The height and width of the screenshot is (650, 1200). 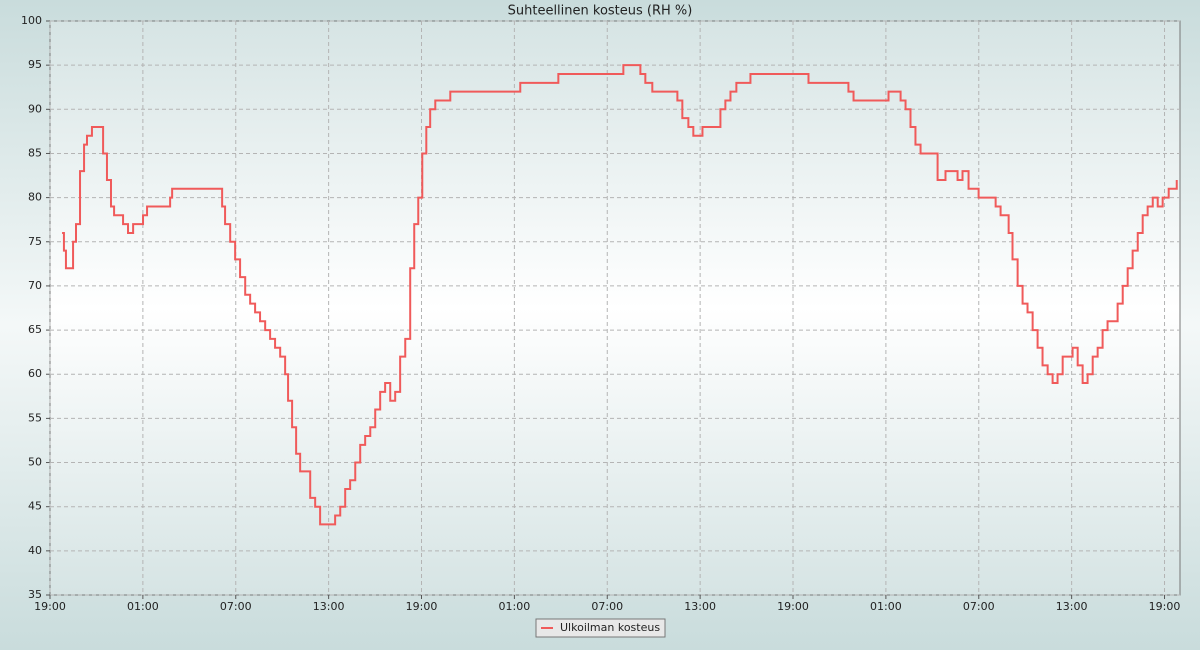 I want to click on y-tick-label: 90, so click(x=35, y=108).